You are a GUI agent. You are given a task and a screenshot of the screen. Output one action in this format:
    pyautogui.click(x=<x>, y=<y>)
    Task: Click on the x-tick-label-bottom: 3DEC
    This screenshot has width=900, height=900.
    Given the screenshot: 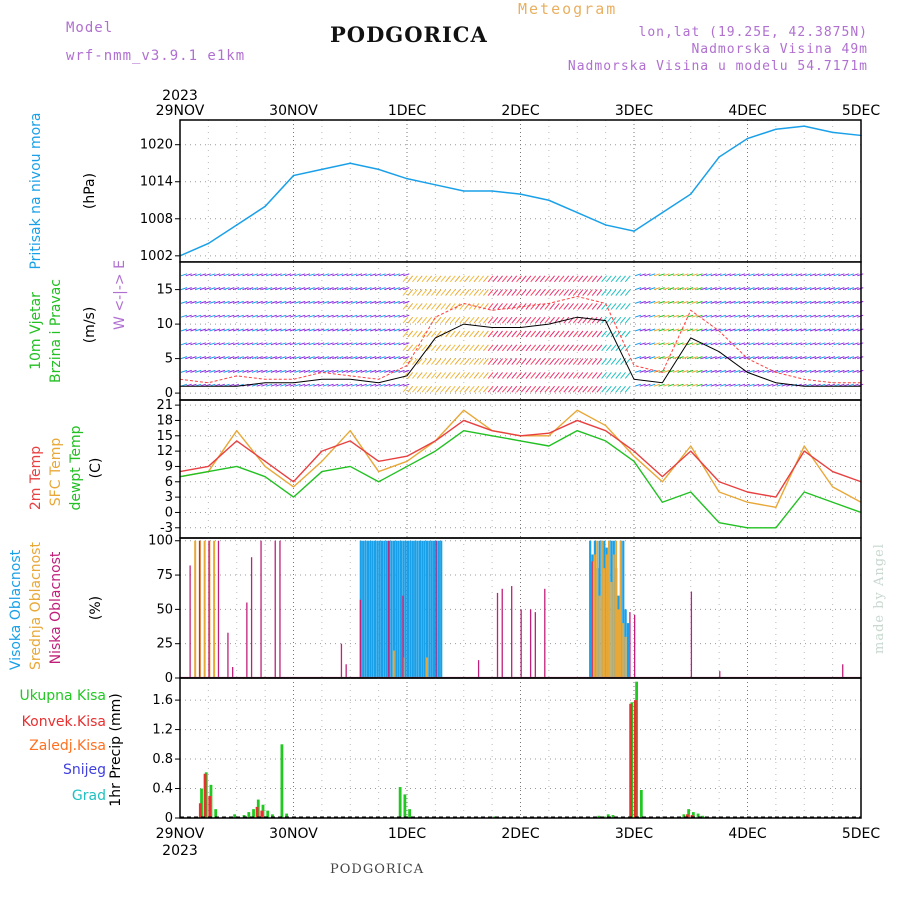 What is the action you would take?
    pyautogui.click(x=634, y=834)
    